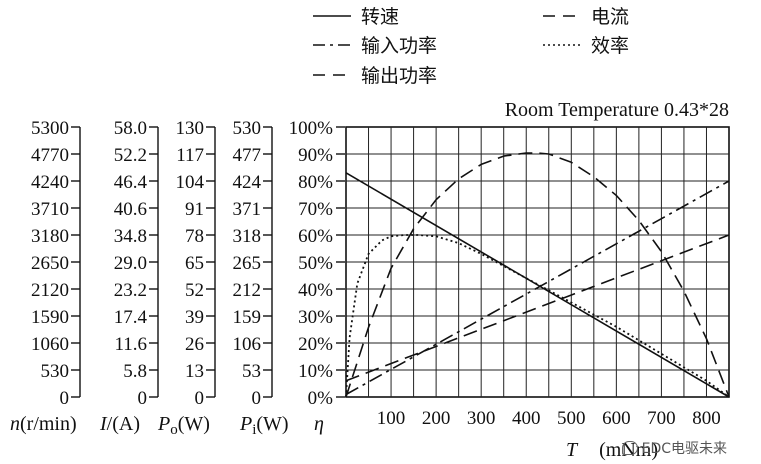 The width and height of the screenshot is (761, 464). Describe the element at coordinates (315, 155) in the screenshot. I see `y-tick-label: 90%` at that location.